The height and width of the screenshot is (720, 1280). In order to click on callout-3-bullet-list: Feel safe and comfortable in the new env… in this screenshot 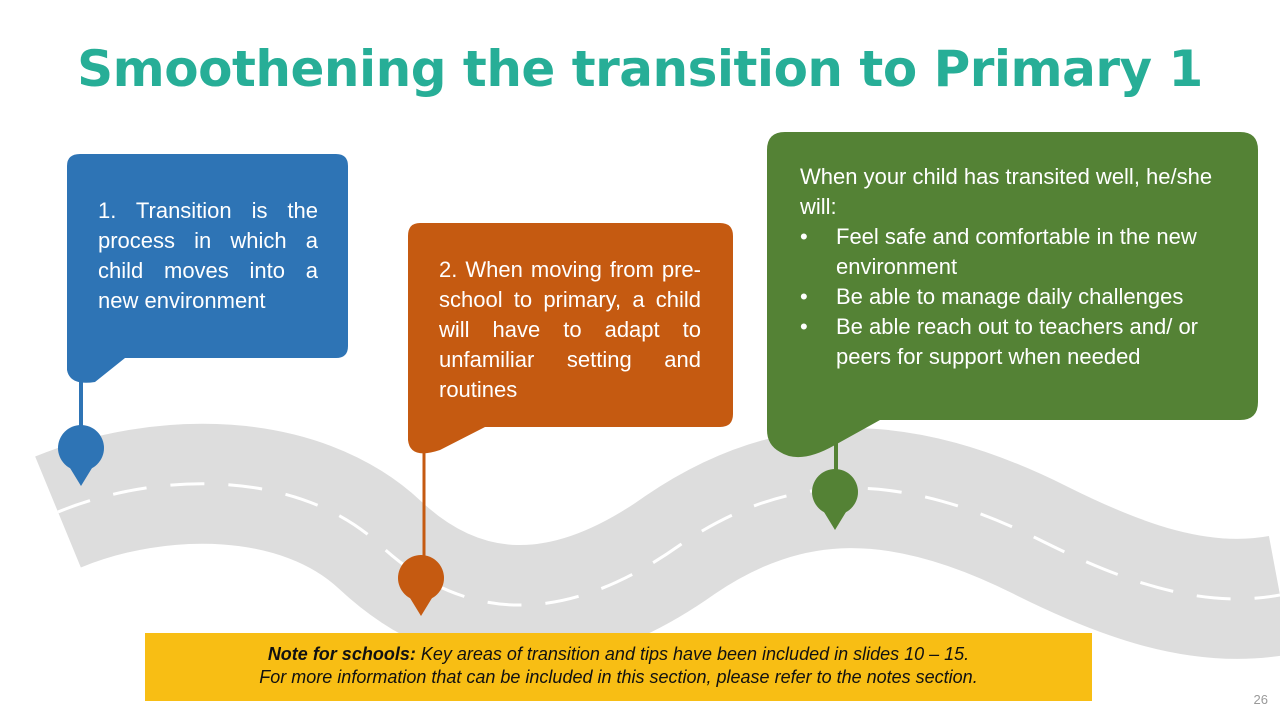, I will do `click(1025, 297)`.